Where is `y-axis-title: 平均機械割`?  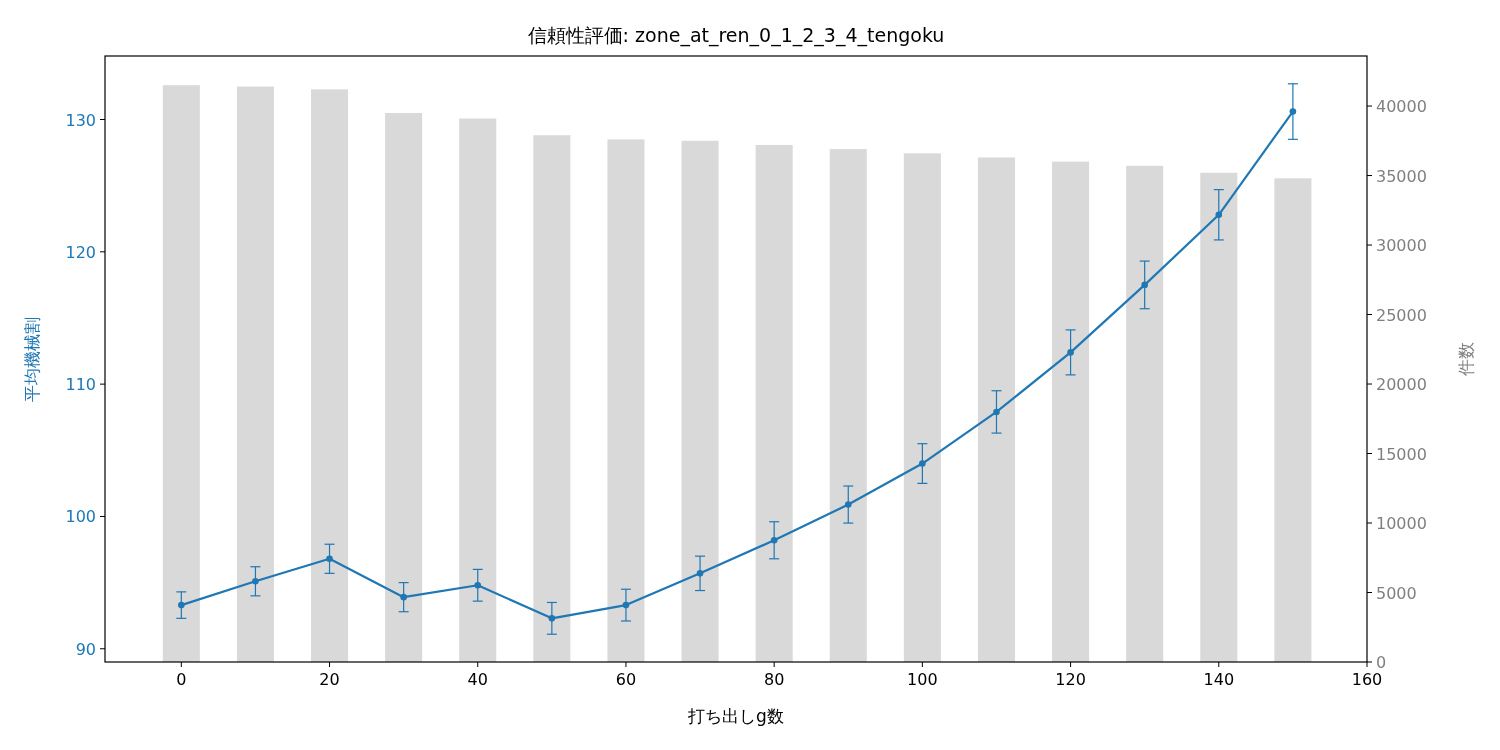 y-axis-title: 平均機械割 is located at coordinates (32, 359).